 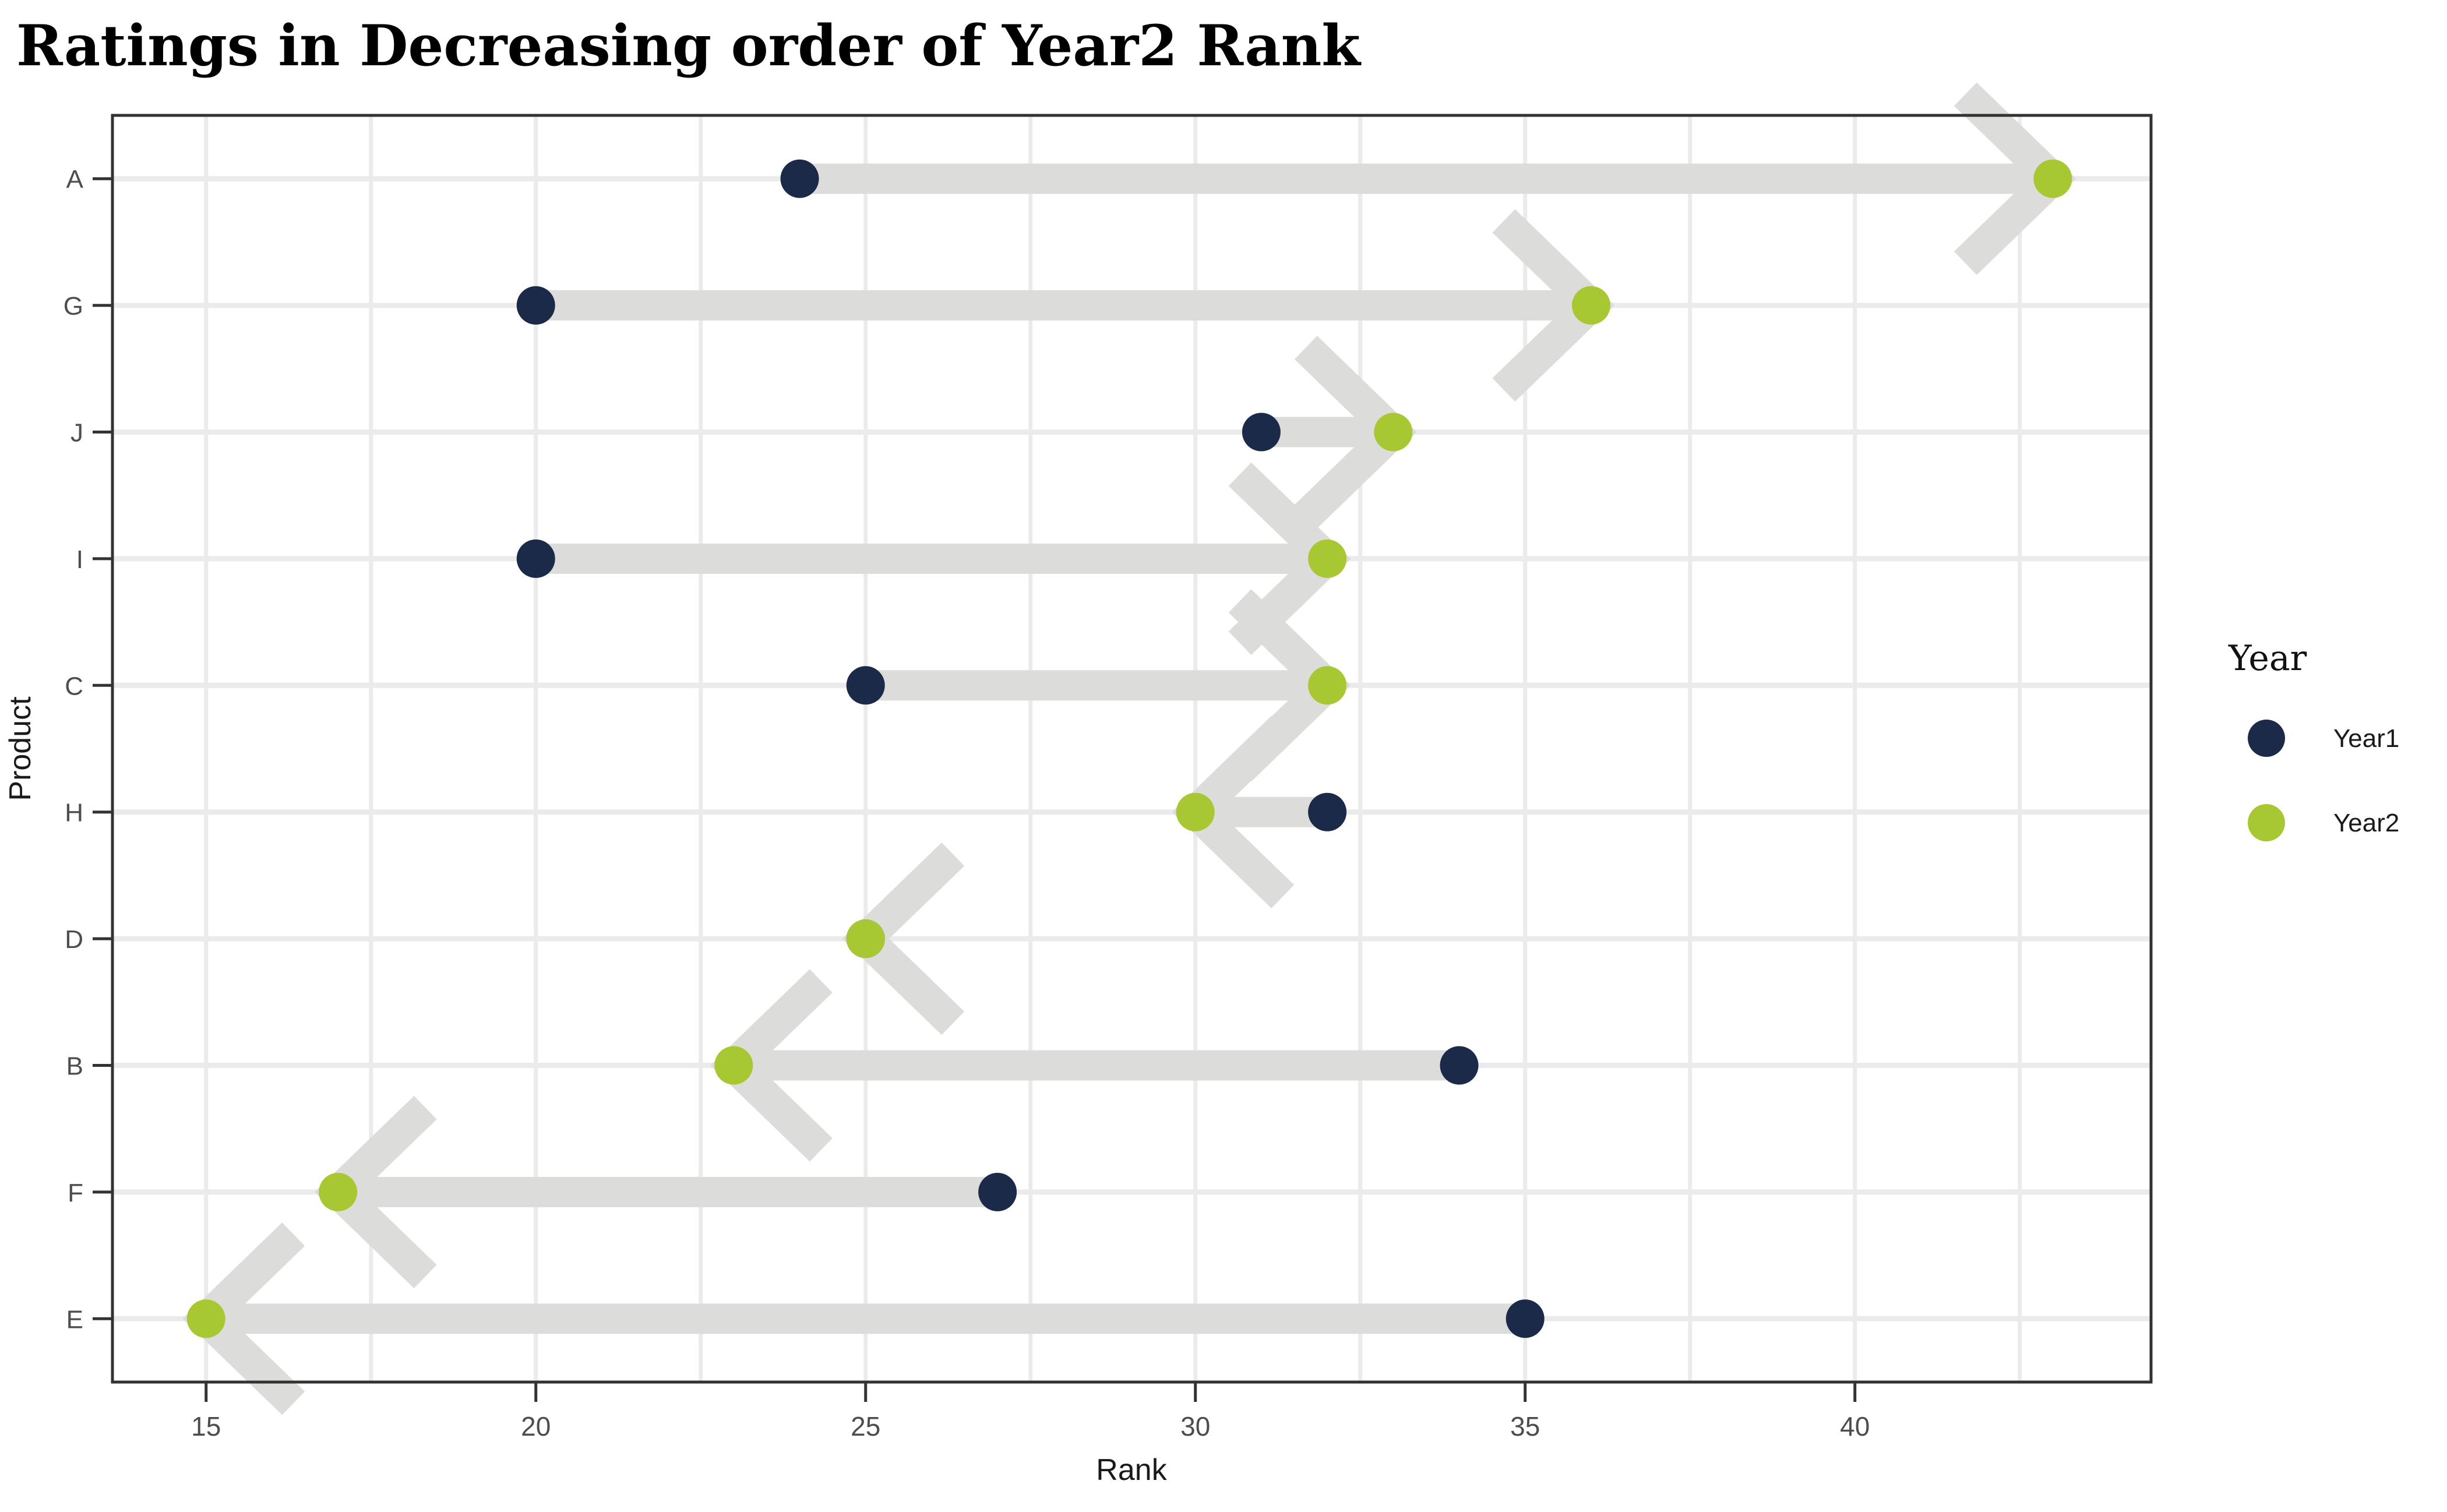 I want to click on y-tick-label-J: J, so click(x=76, y=433).